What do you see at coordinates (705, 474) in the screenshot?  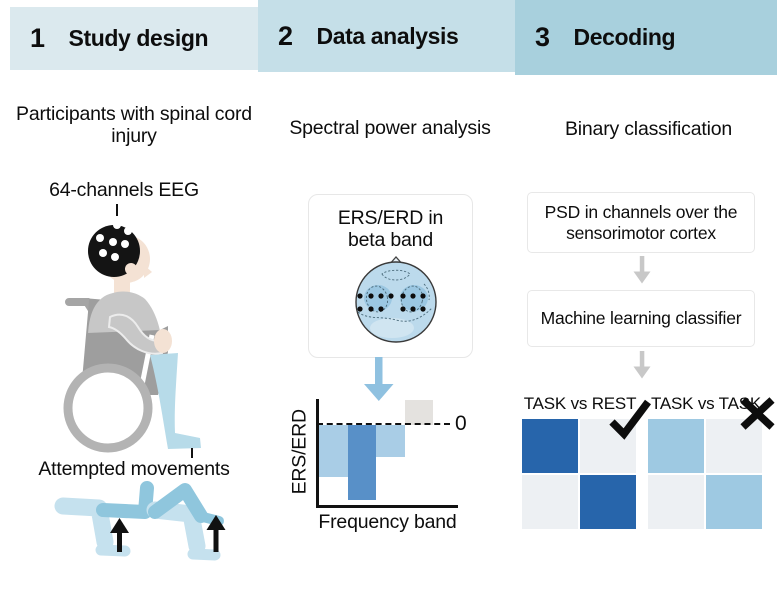 I see `task-vs-task-matrix` at bounding box center [705, 474].